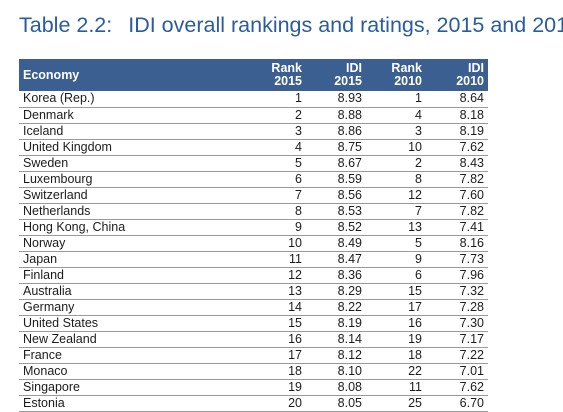  I want to click on cell-idi-2010: 7.82, so click(457, 211).